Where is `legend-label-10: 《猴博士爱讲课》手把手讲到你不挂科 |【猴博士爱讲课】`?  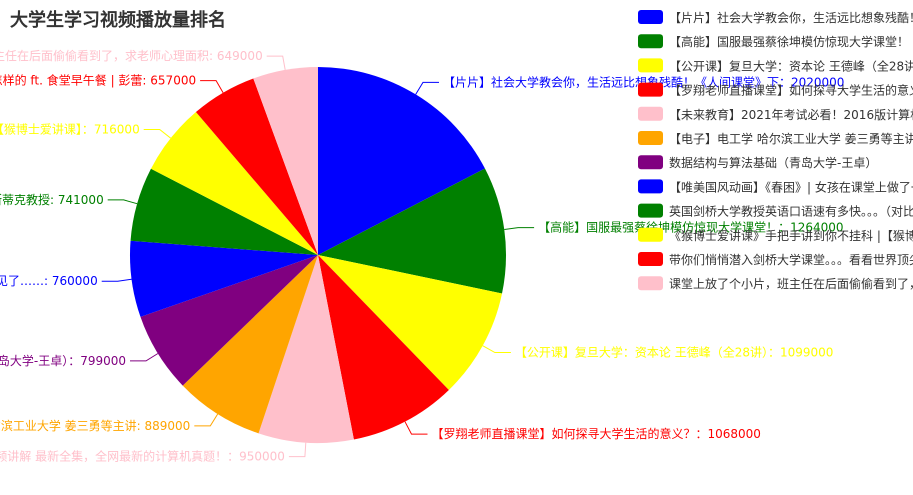
legend-label-10: 《猴博士爱讲课》手把手讲到你不挂科 |【猴博士爱讲课】 is located at coordinates (791, 235).